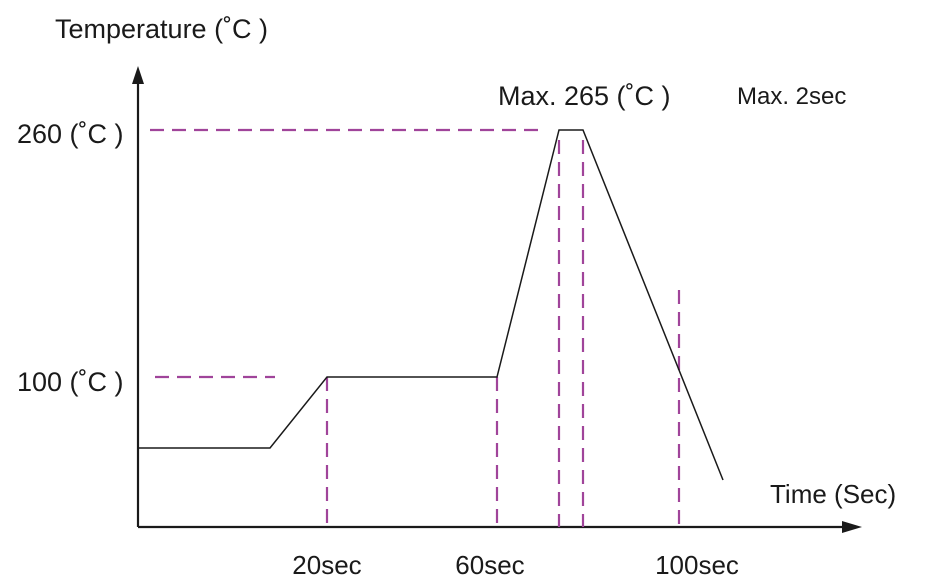  What do you see at coordinates (138, 75) in the screenshot?
I see `y-axis-arrowhead` at bounding box center [138, 75].